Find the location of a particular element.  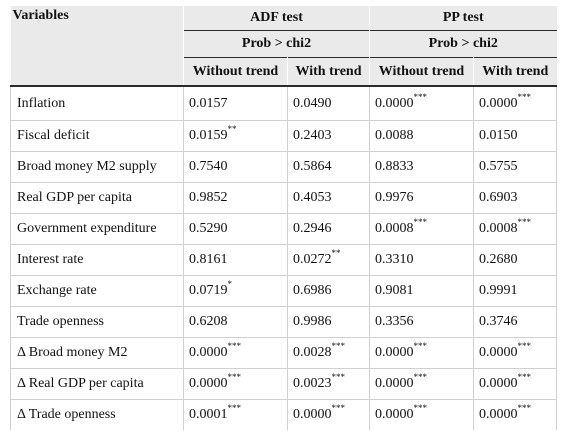

header-pp-prob: Prob > chi2 is located at coordinates (463, 44).